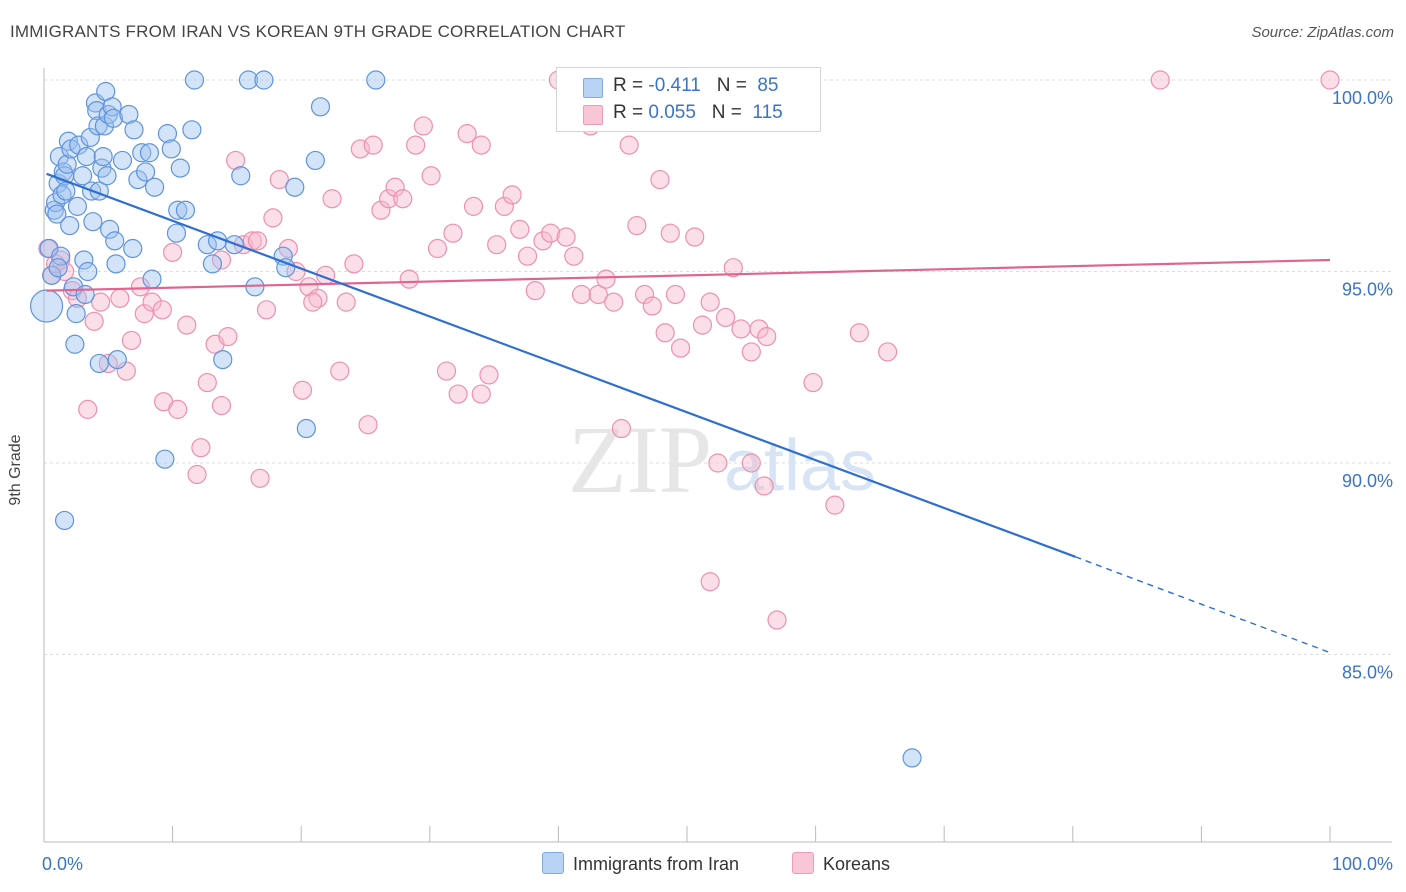 This screenshot has width=1406, height=892. I want to click on legend-swatch-korean, so click(593, 115).